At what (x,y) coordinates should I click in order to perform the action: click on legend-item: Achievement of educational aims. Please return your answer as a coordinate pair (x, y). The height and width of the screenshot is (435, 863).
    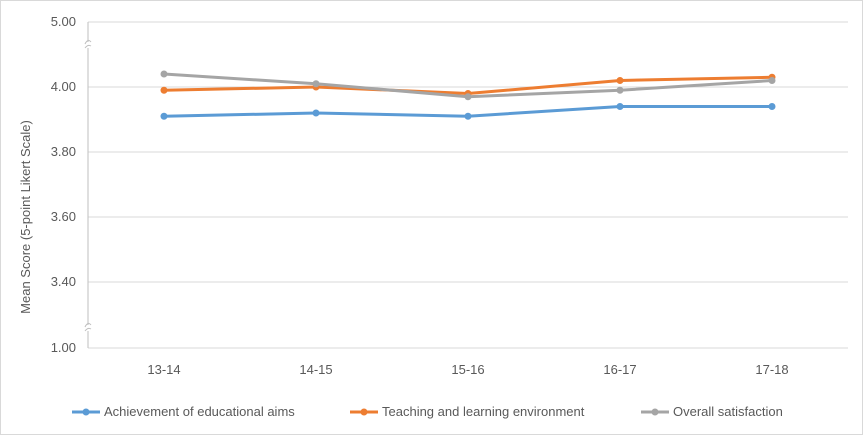
    Looking at the image, I should click on (183, 411).